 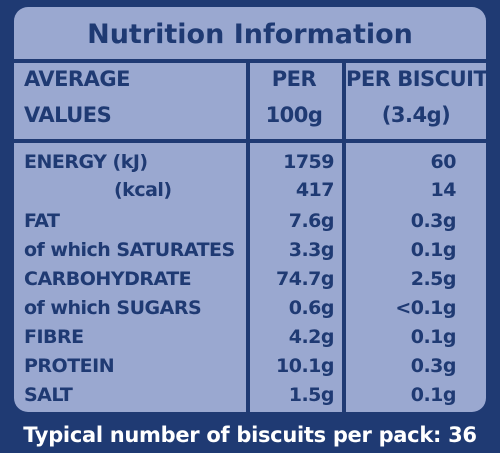 What do you see at coordinates (54, 337) in the screenshot?
I see `row-label: FIBRE` at bounding box center [54, 337].